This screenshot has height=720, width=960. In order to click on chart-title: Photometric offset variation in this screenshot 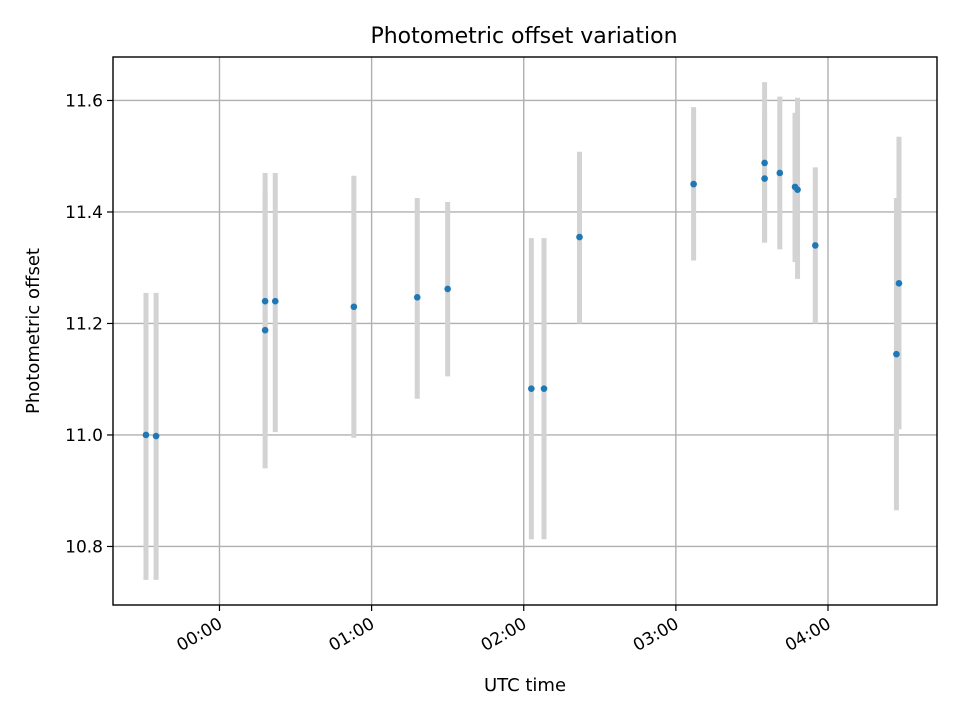, I will do `click(523, 36)`.